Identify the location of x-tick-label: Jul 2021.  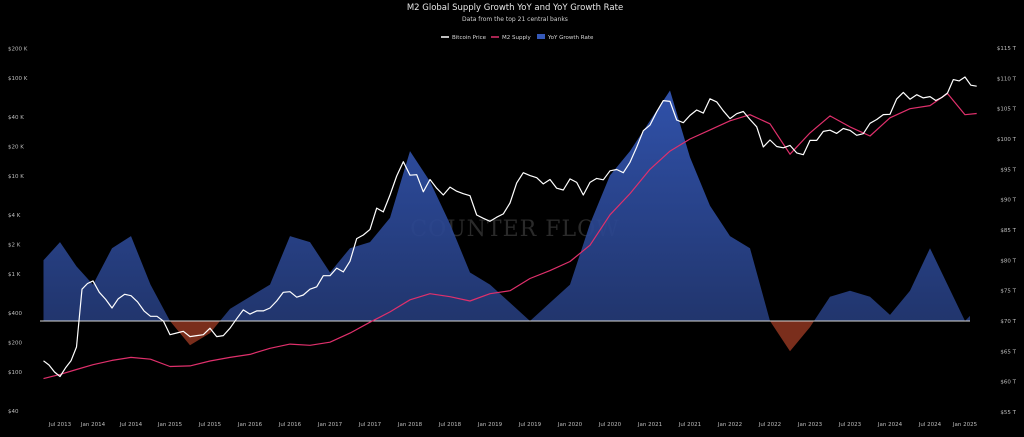
(689, 425).